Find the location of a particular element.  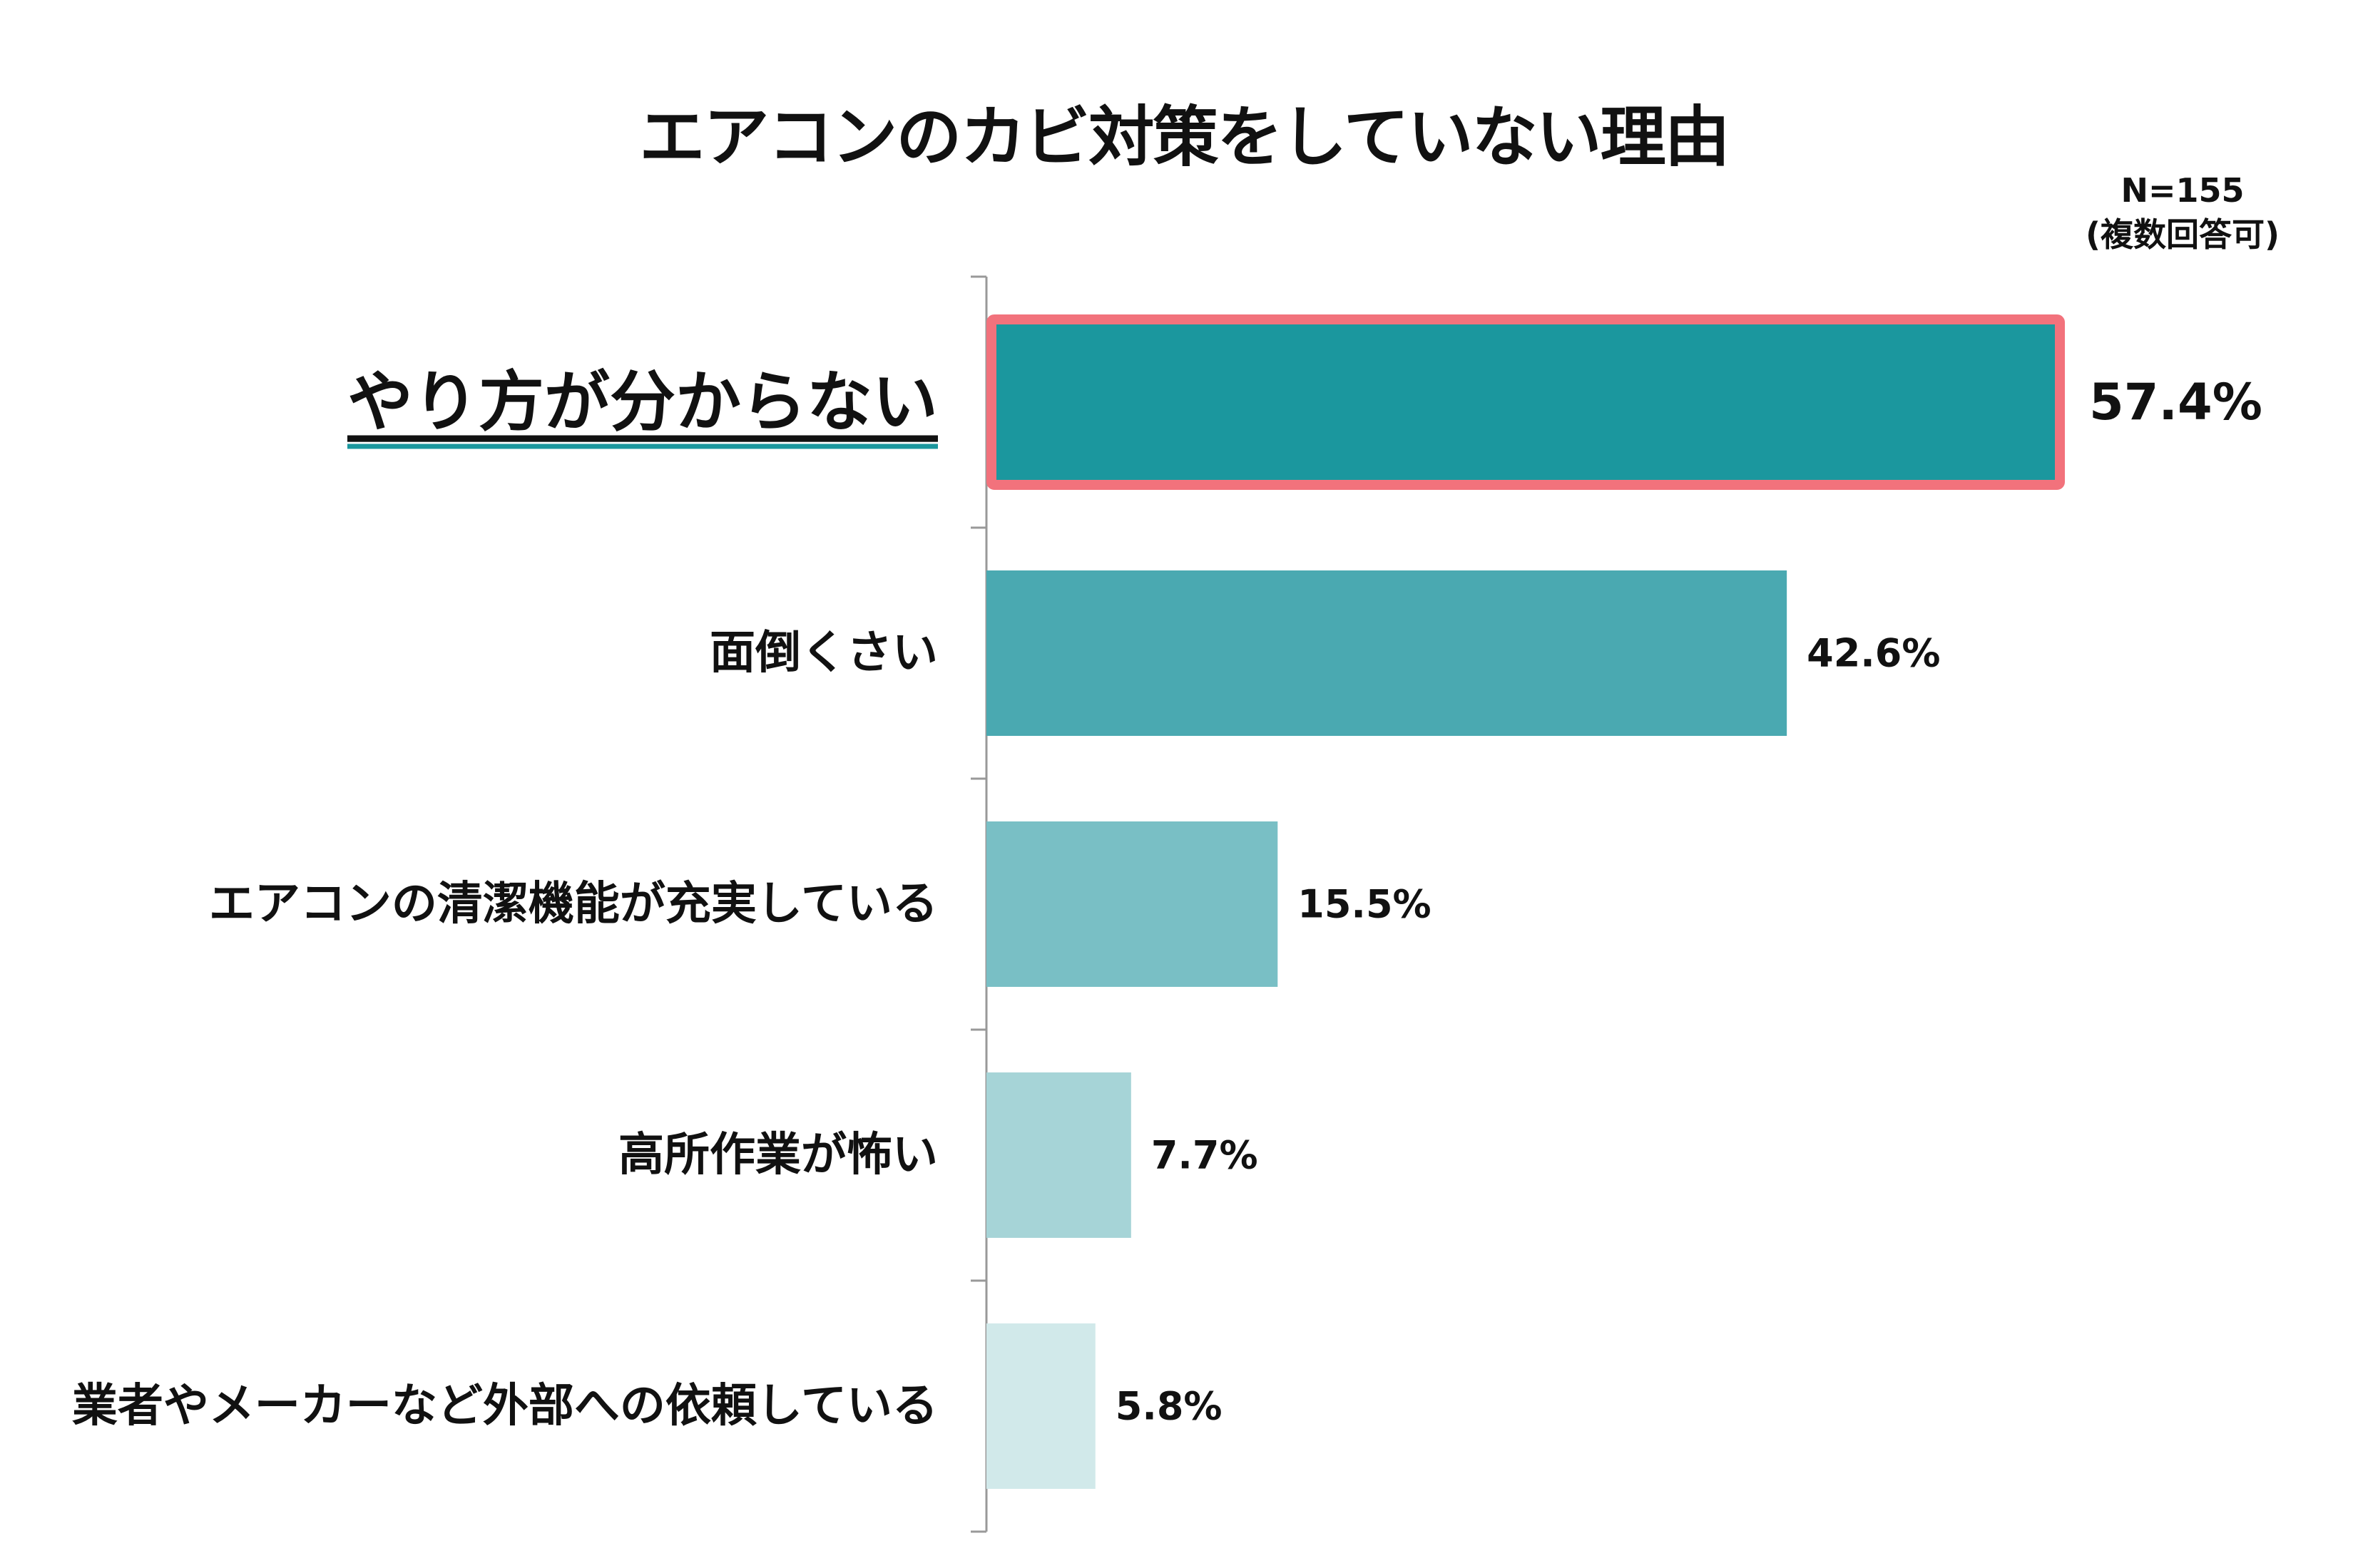

value-label-2: 42.6% is located at coordinates (1873, 653).